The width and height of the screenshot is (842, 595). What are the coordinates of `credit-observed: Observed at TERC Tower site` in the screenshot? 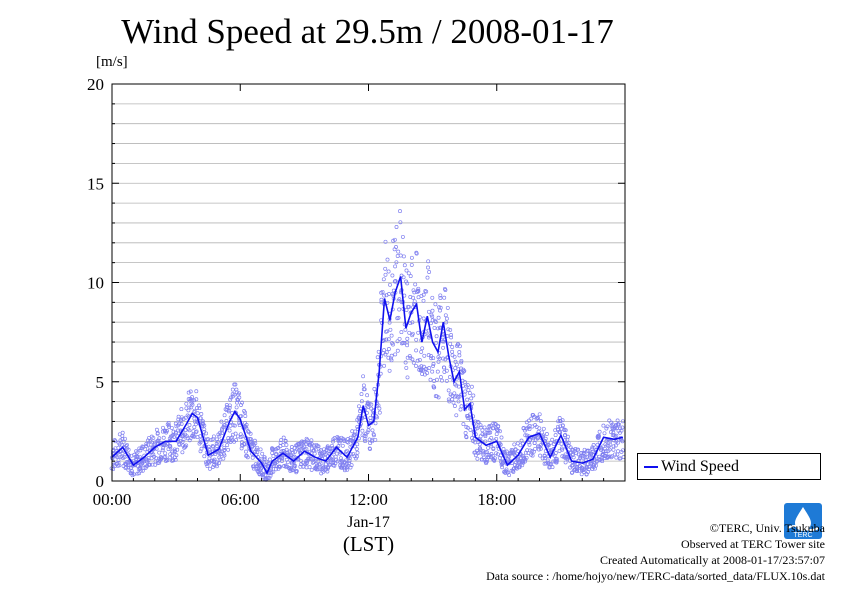 It's located at (752, 544).